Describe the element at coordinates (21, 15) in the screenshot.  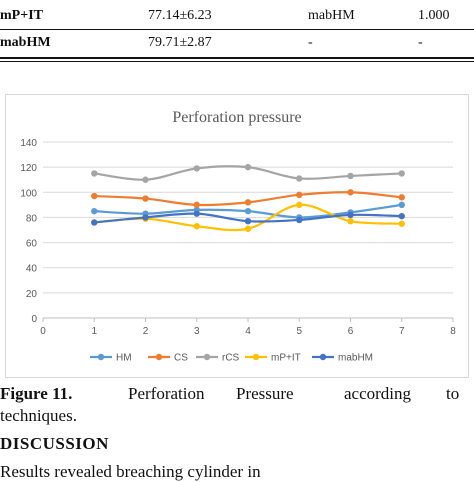
I see `technique-cell: mP+IT` at that location.